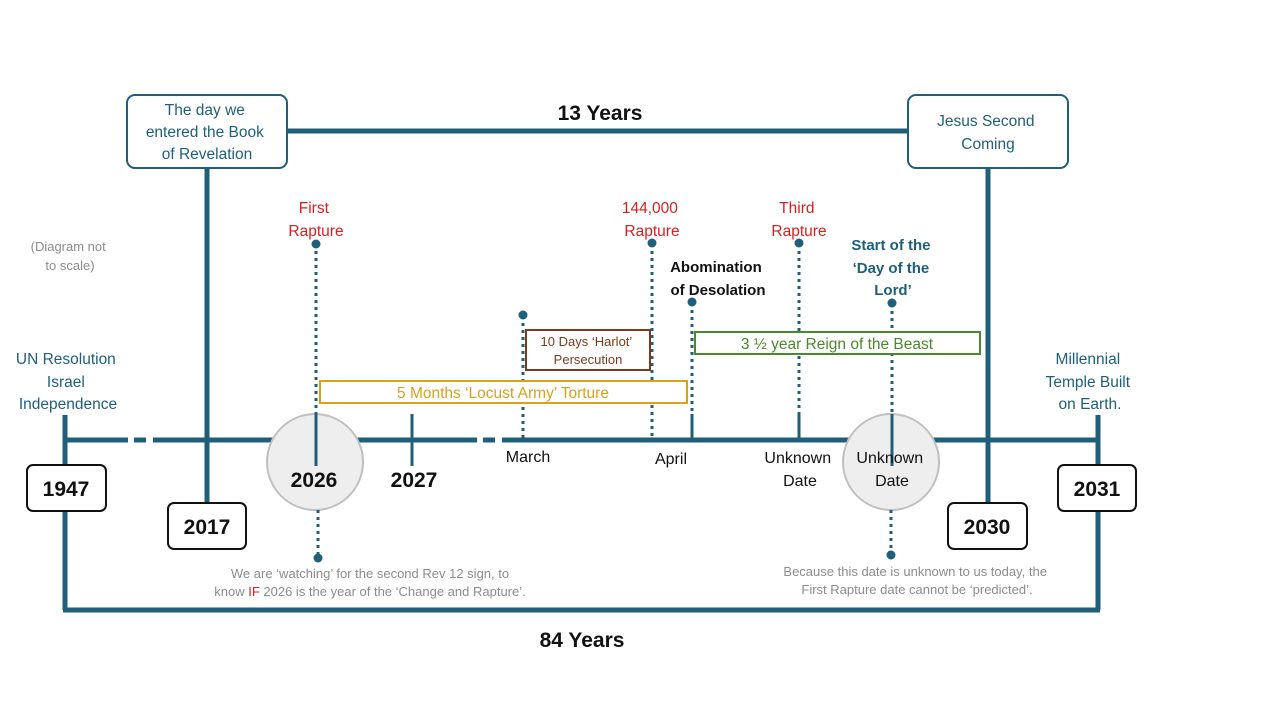 This screenshot has width=1280, height=720. I want to click on first-rapture-dot, so click(316, 244).